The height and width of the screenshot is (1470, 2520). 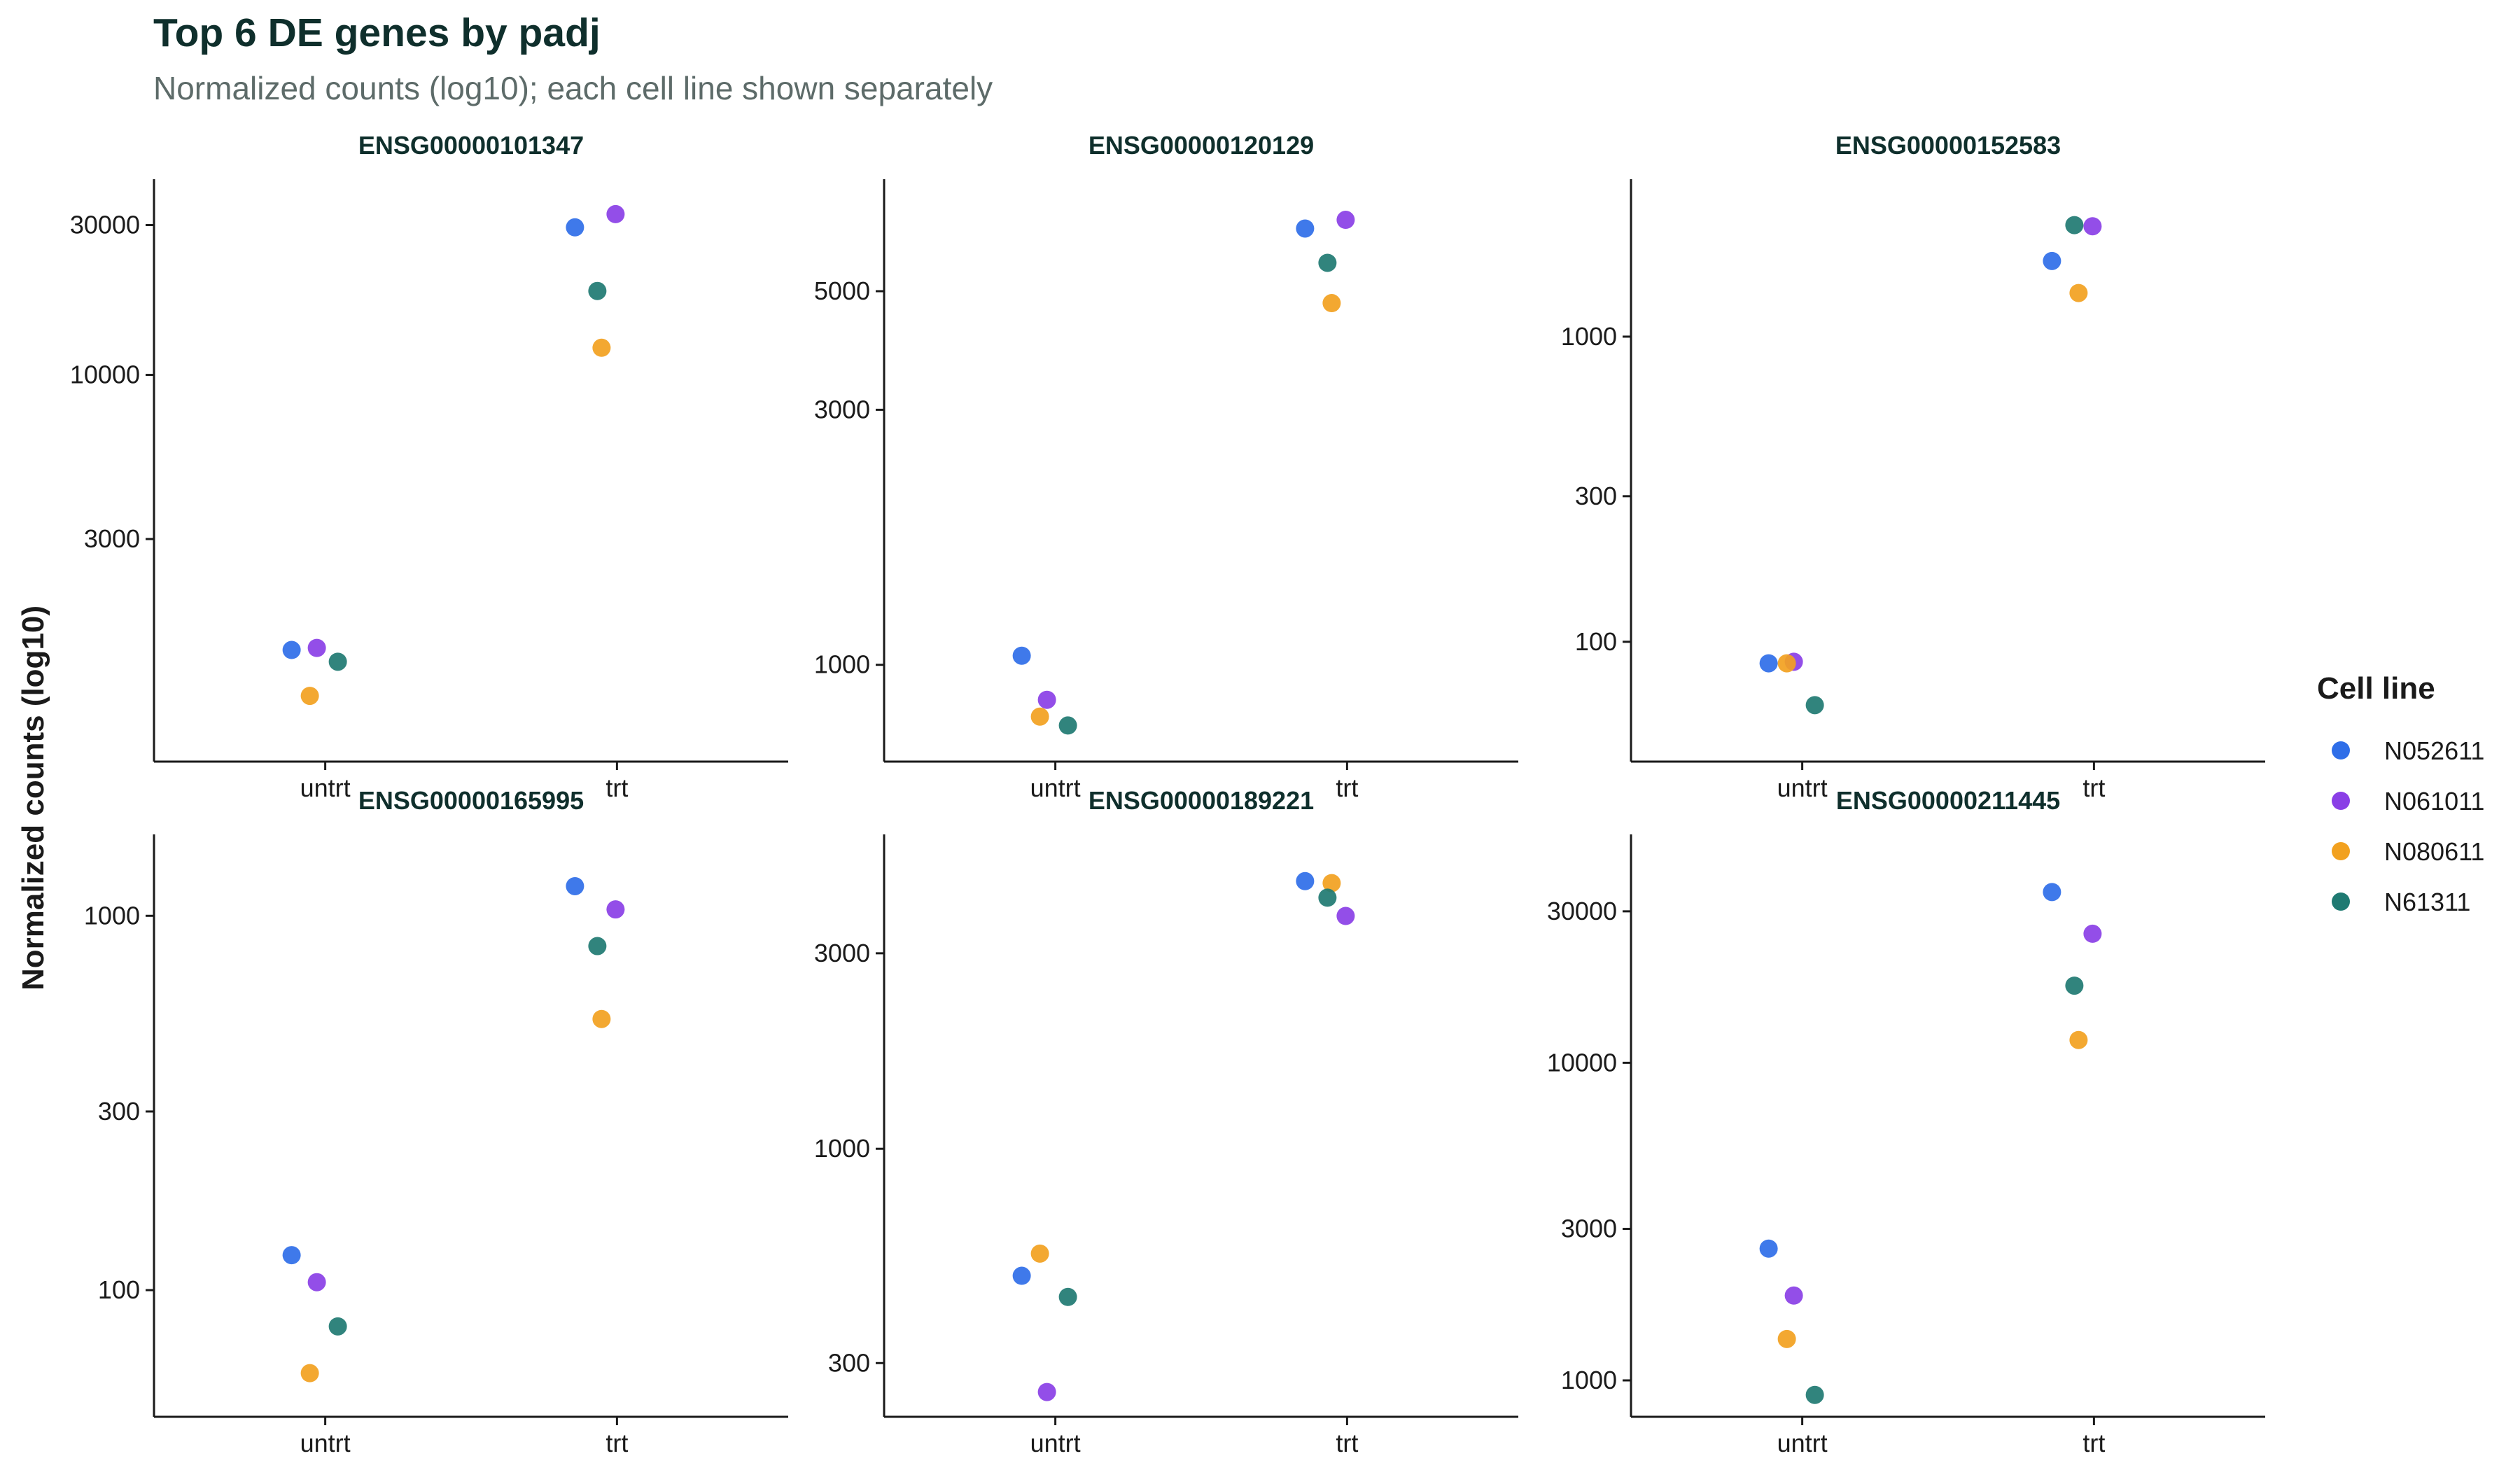 What do you see at coordinates (1201, 800) in the screenshot?
I see `facet-strip-label: ENSG00000189221` at bounding box center [1201, 800].